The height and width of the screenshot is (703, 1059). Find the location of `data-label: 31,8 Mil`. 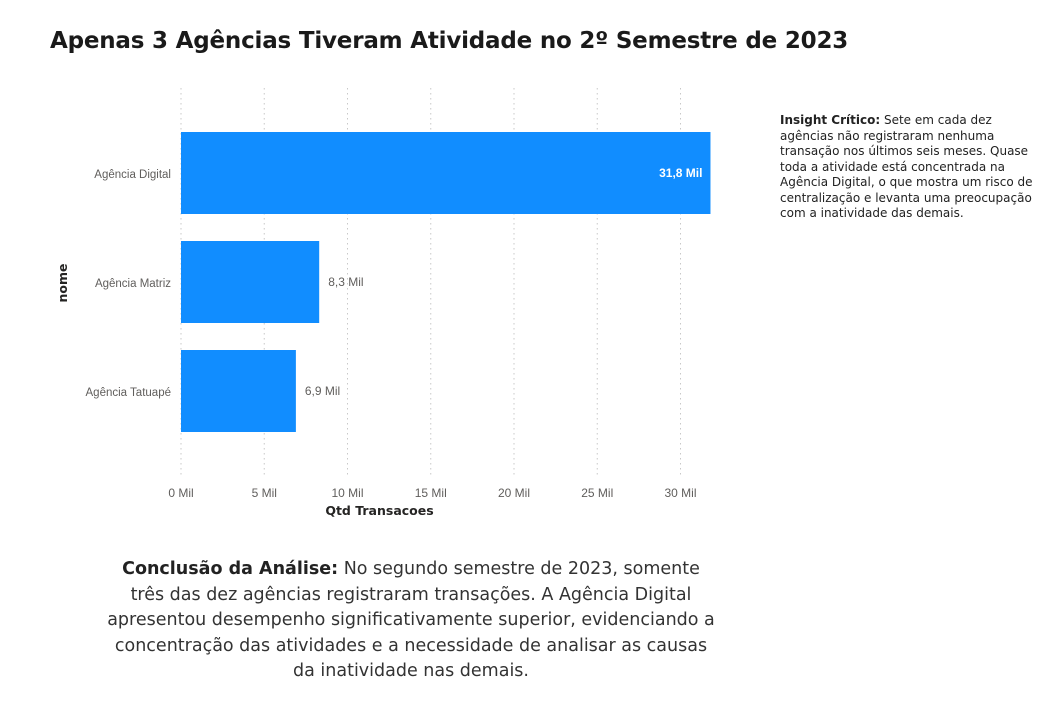

data-label: 31,8 Mil is located at coordinates (680, 173).